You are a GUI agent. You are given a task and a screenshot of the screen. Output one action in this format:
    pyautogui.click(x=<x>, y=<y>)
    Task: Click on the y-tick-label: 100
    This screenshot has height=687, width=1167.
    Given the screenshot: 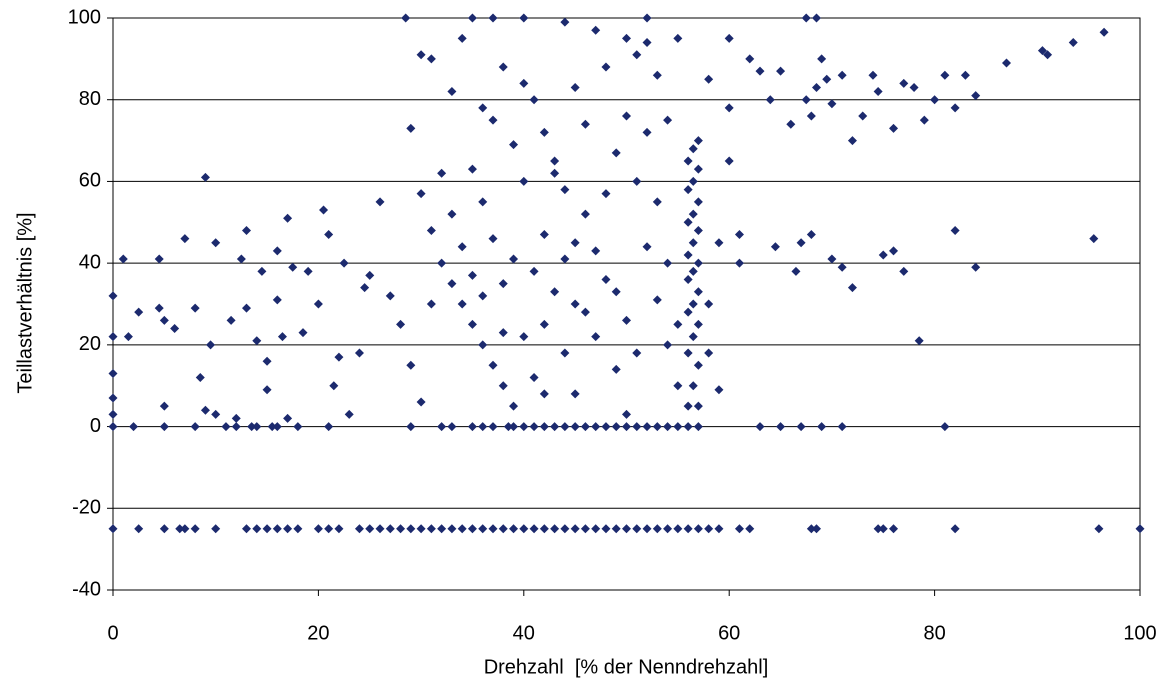 What is the action you would take?
    pyautogui.click(x=84, y=17)
    